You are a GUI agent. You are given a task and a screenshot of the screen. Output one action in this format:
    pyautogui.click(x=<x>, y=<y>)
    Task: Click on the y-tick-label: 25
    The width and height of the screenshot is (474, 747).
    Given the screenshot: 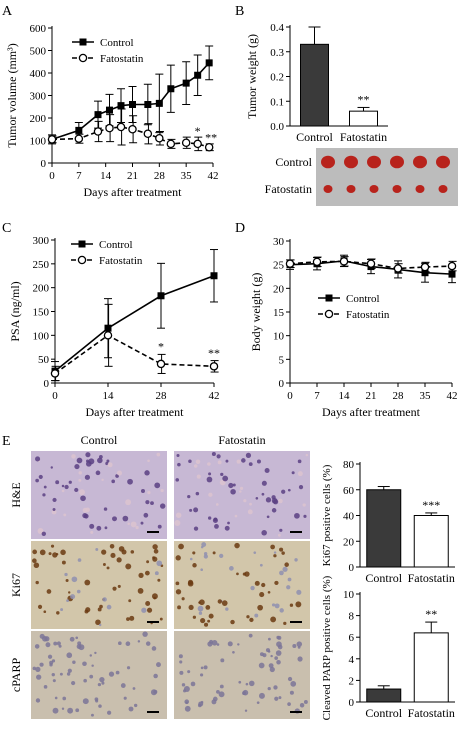 What is the action you would take?
    pyautogui.click(x=279, y=266)
    